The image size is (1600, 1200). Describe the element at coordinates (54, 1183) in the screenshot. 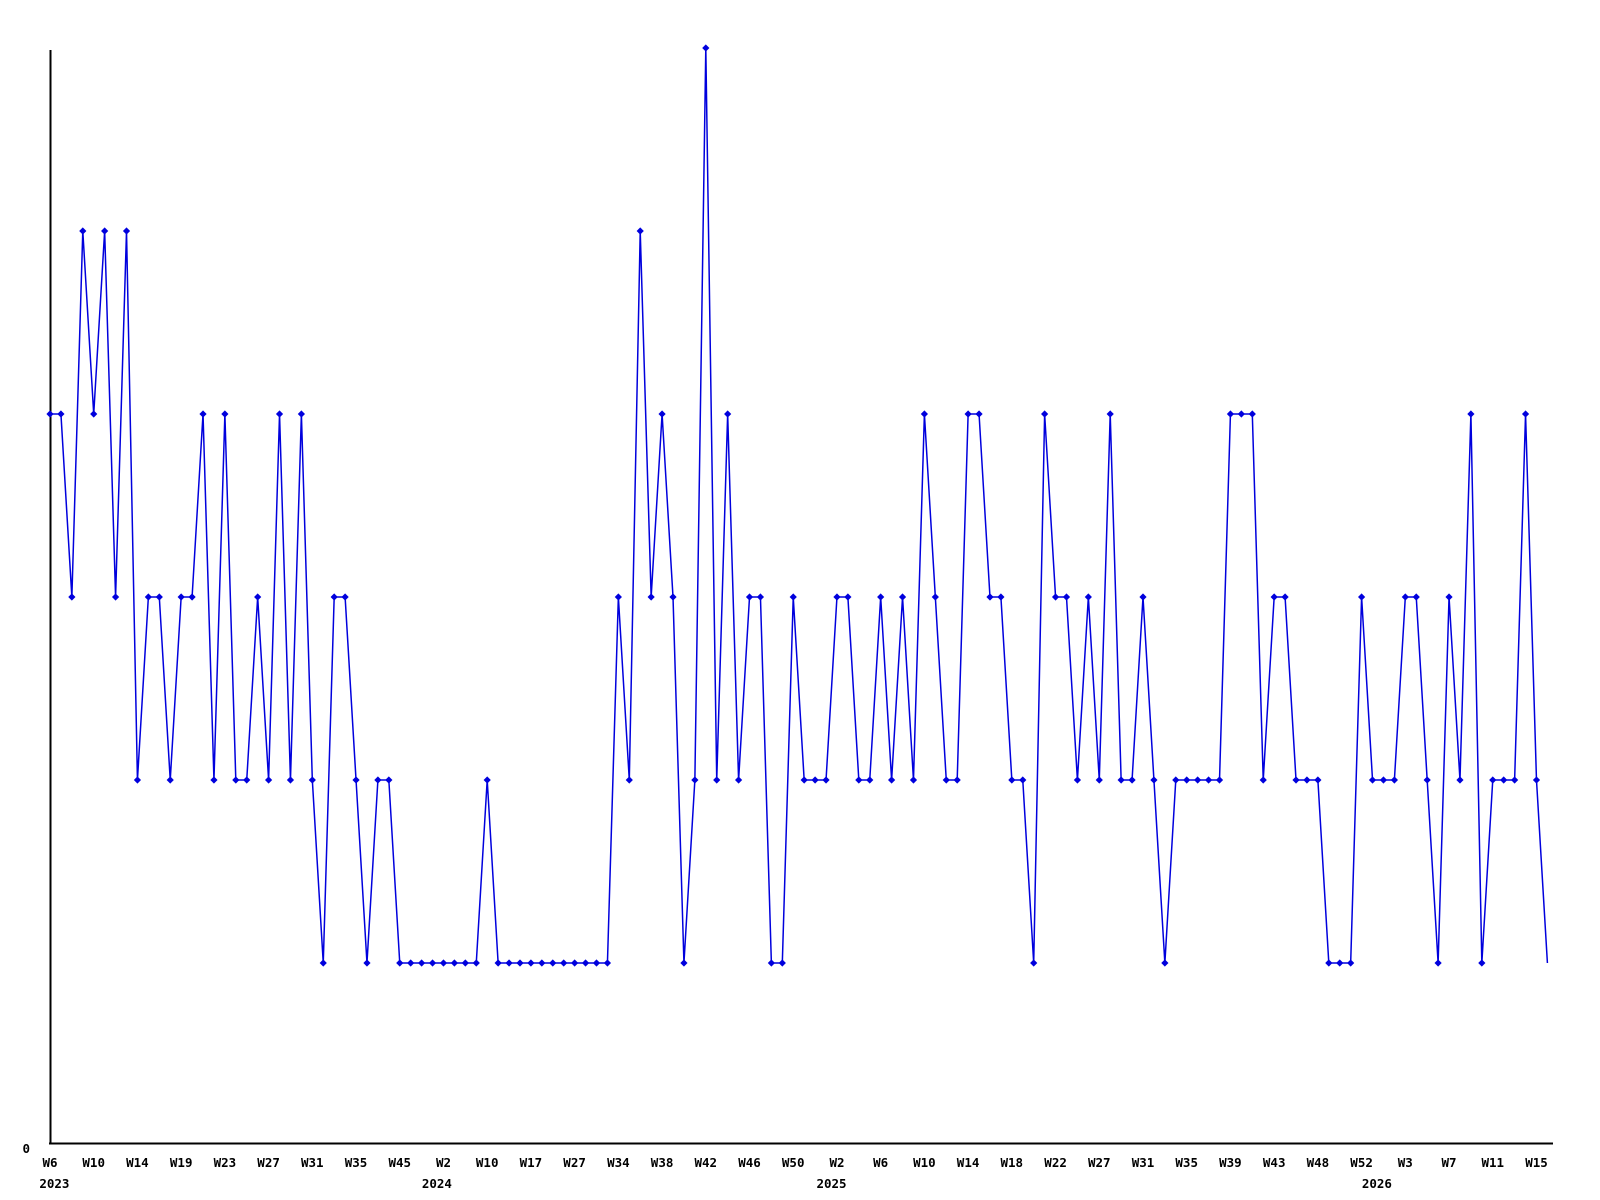

I see `x-axis-year-label: 2023` at that location.